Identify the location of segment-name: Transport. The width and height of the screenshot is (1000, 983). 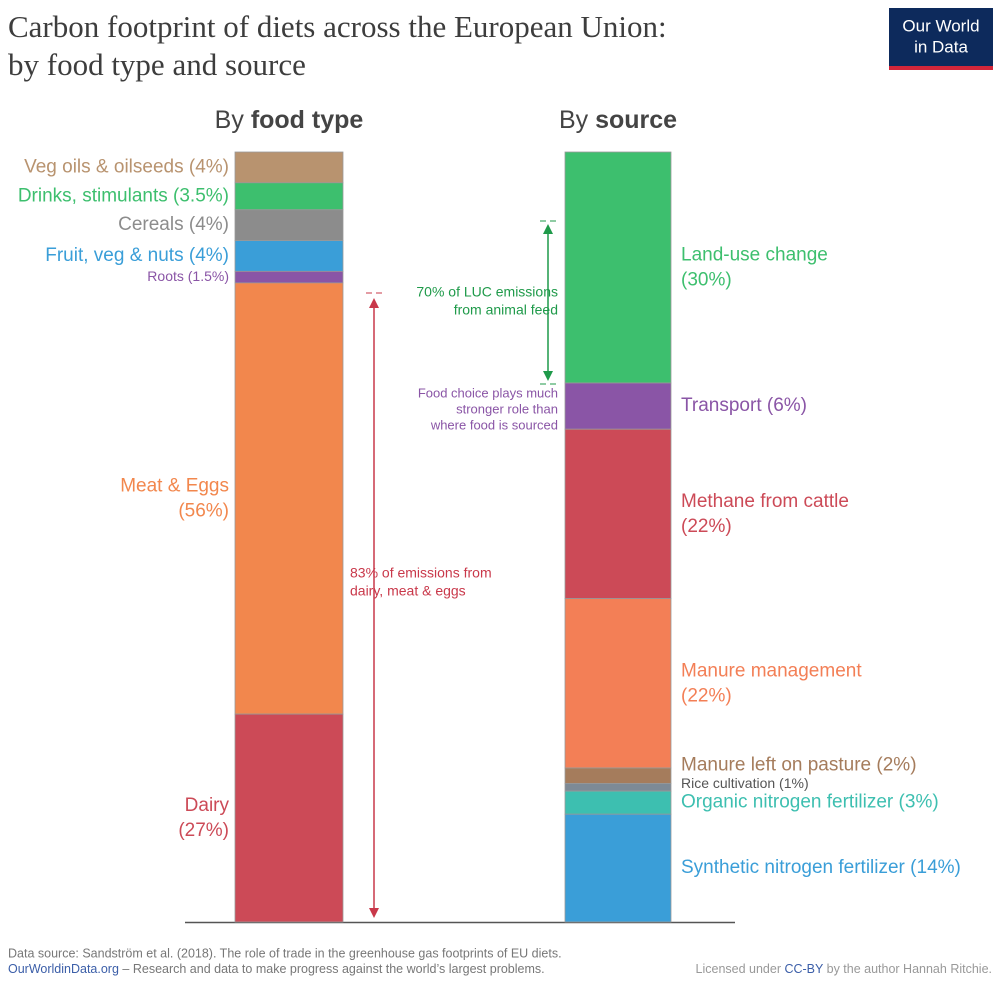
(721, 405).